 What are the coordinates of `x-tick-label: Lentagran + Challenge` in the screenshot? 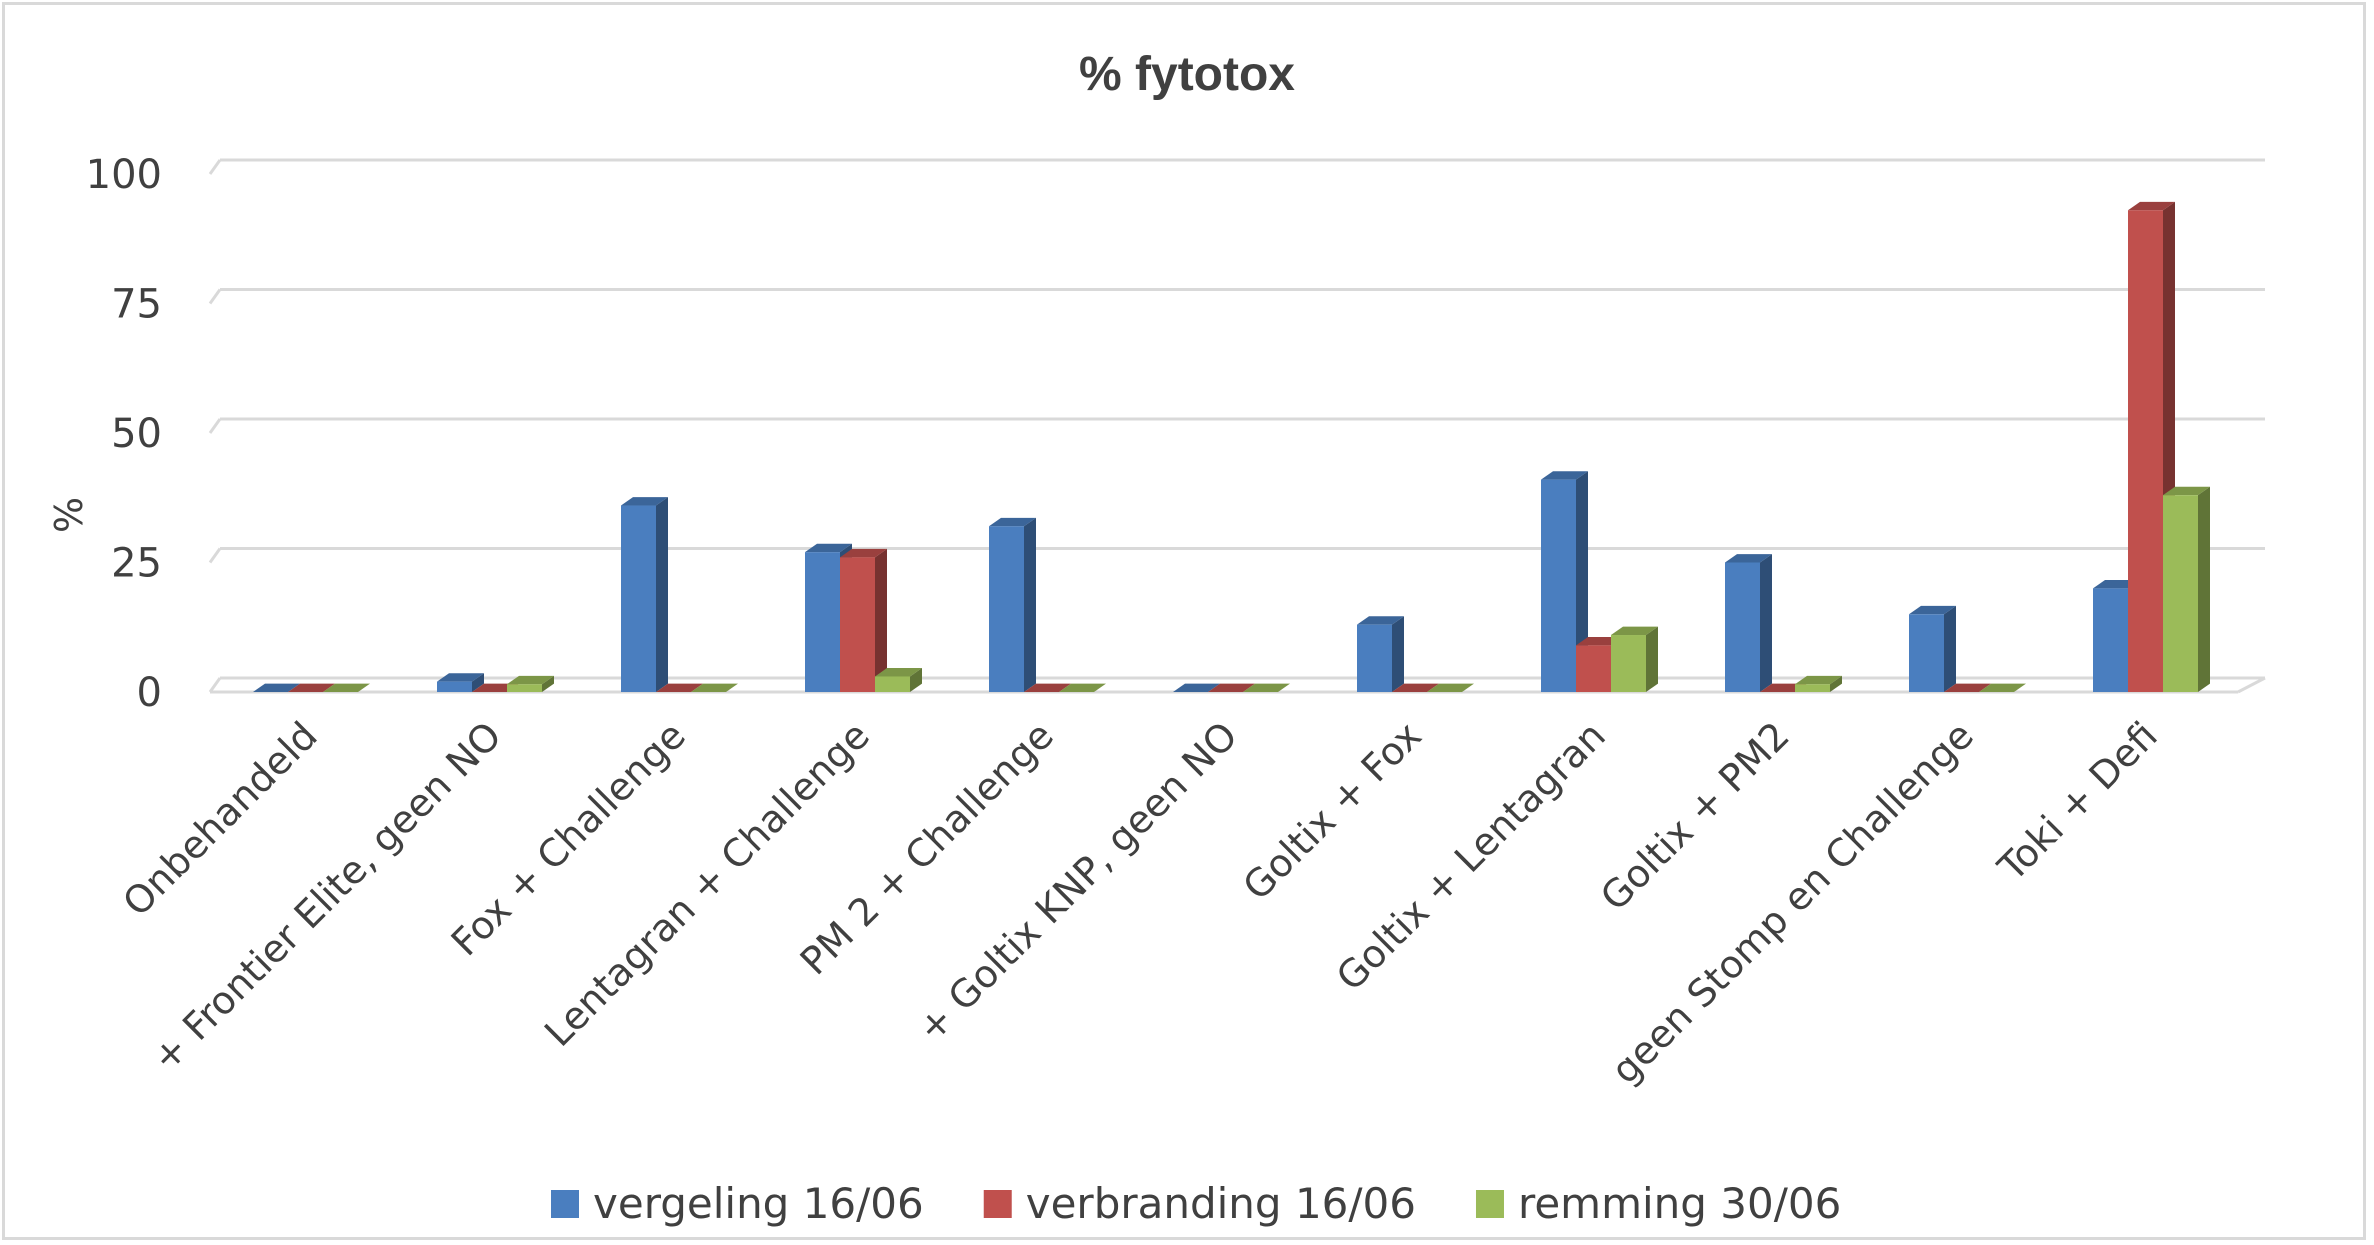 It's located at (707, 884).